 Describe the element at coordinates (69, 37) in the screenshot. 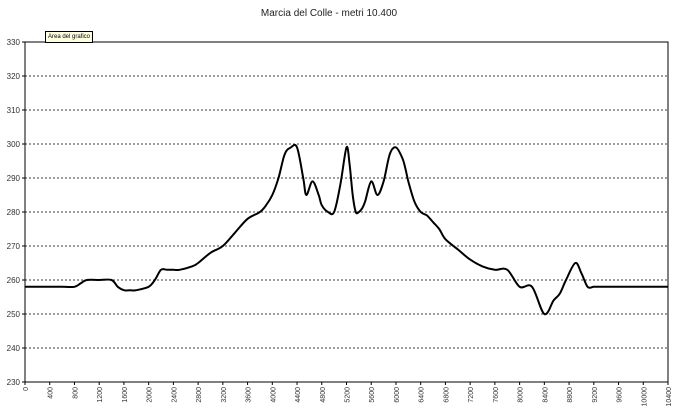

I see `chart-area-tooltip: Area del grafico` at that location.